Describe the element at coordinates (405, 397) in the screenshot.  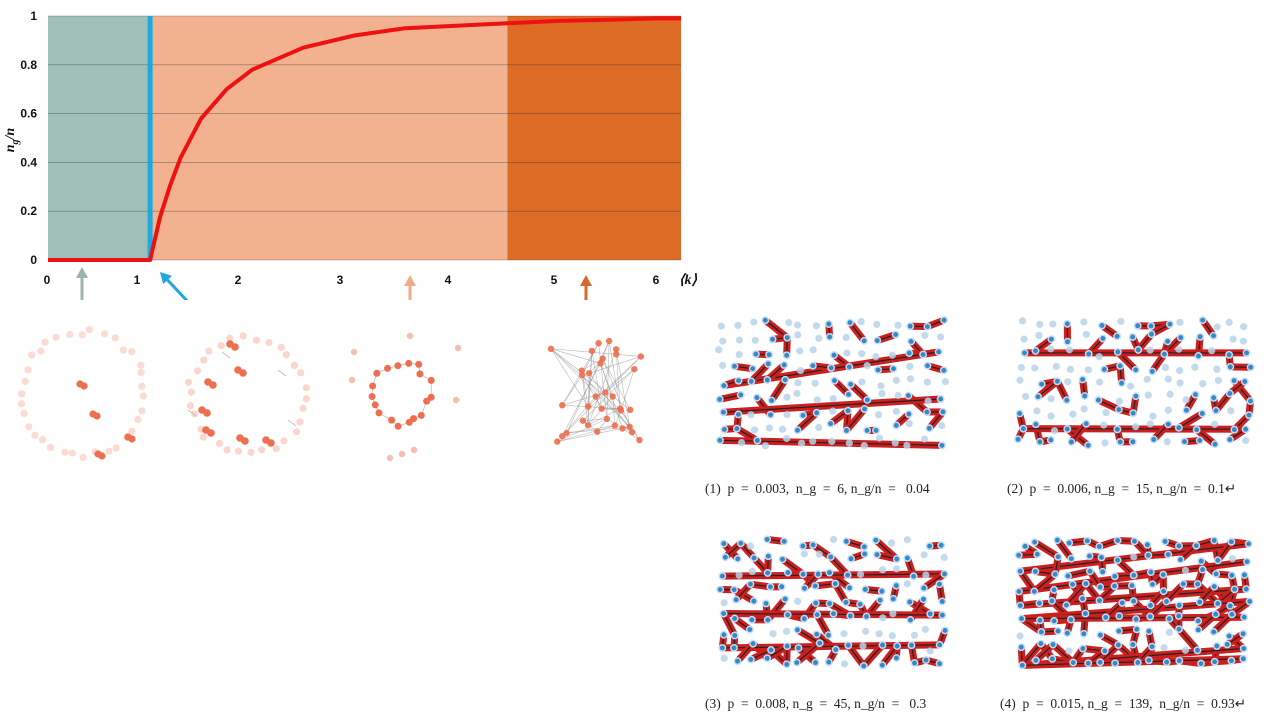
I see `supercritical-network-illustration` at that location.